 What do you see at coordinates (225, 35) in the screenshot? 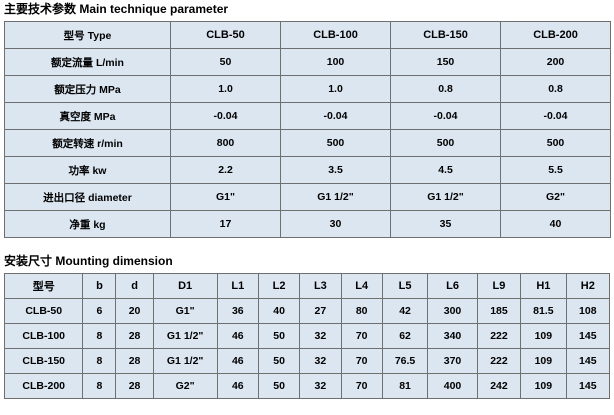
I see `model-header-cell: CLB-50` at bounding box center [225, 35].